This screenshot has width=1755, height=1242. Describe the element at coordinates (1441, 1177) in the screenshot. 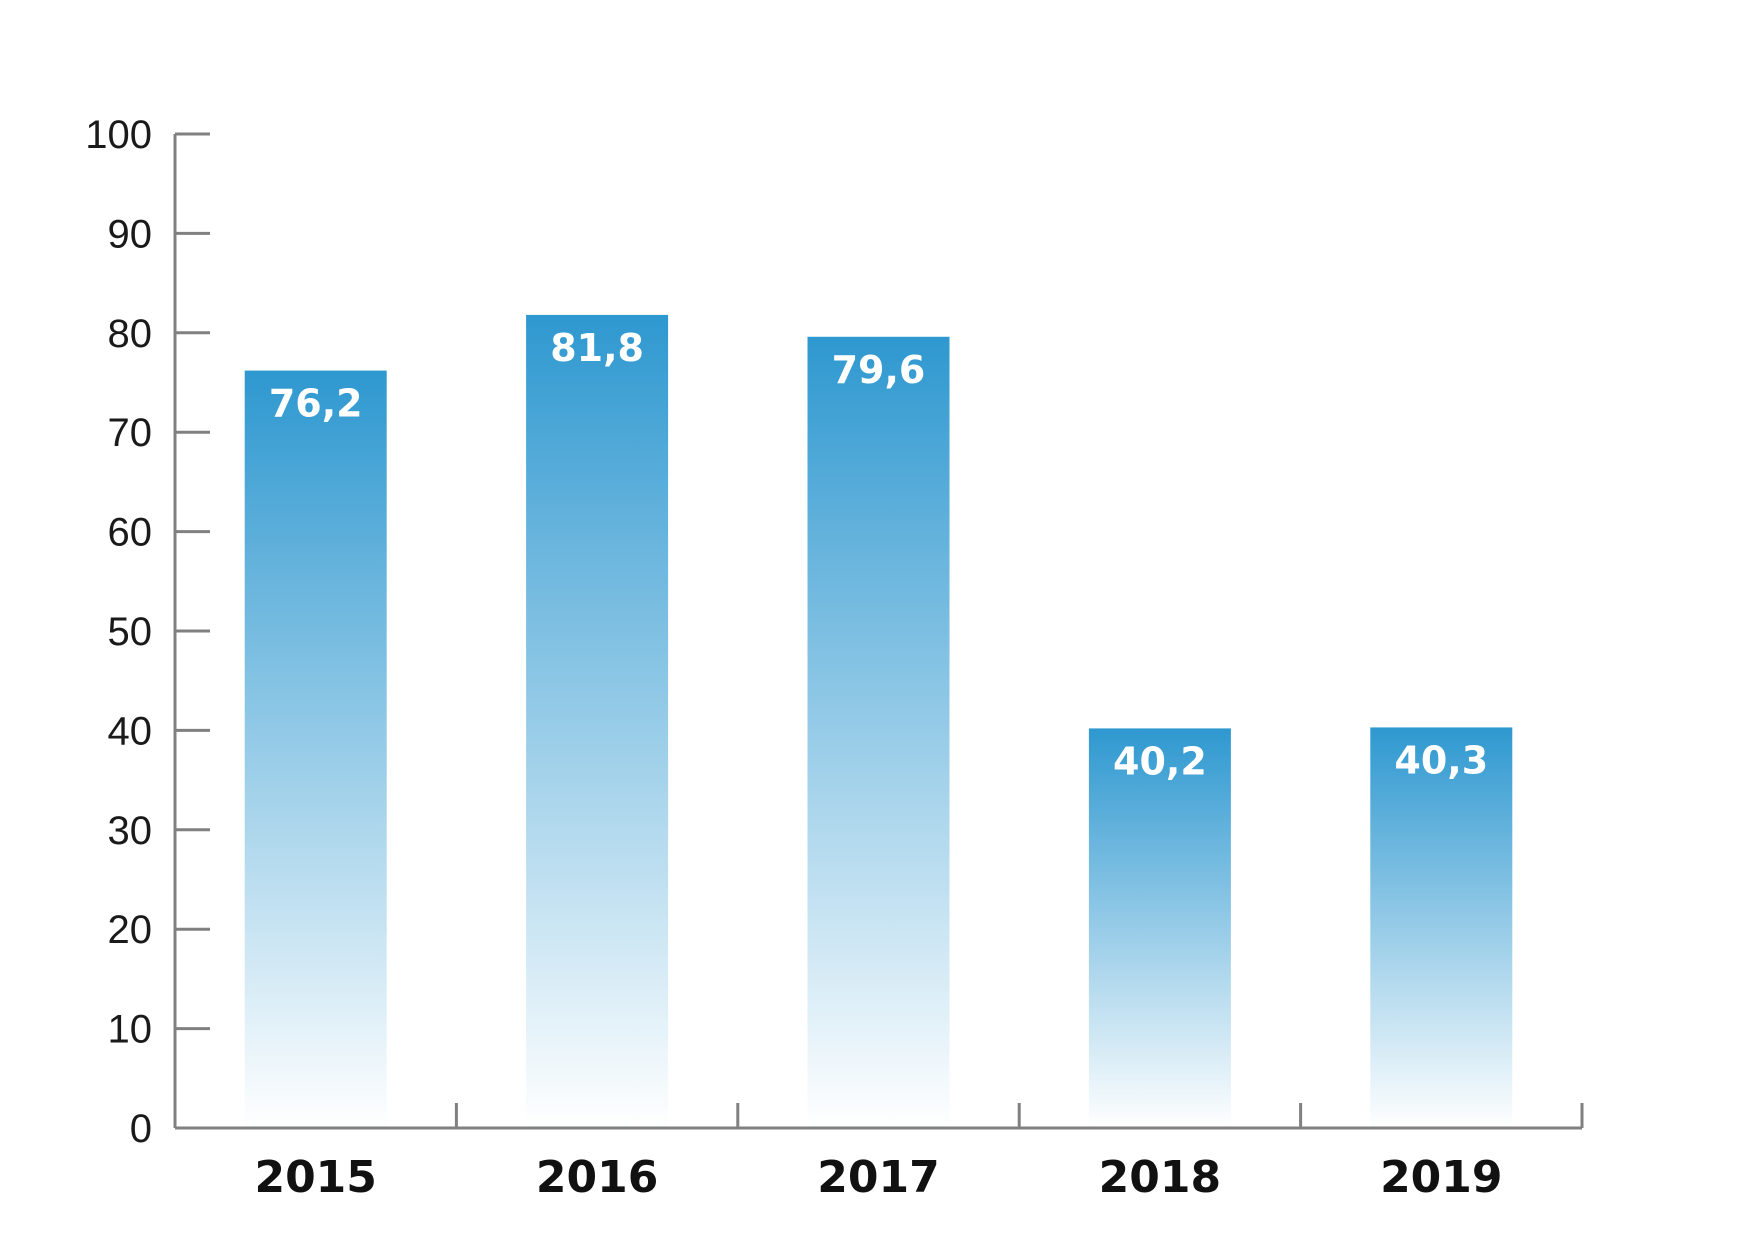

I see `x-tick-label: 2019` at that location.